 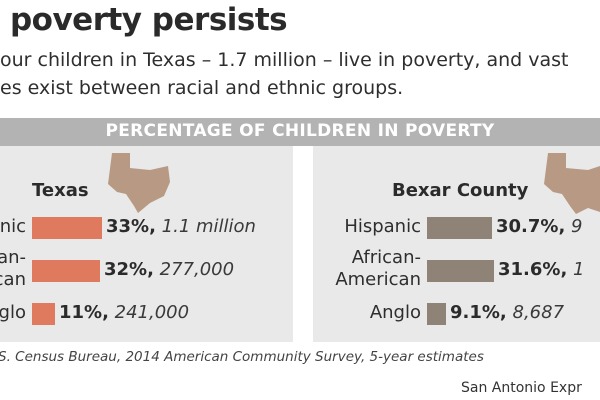 I want to click on bexar-value-label: 31.6%, 1, so click(x=541, y=269).